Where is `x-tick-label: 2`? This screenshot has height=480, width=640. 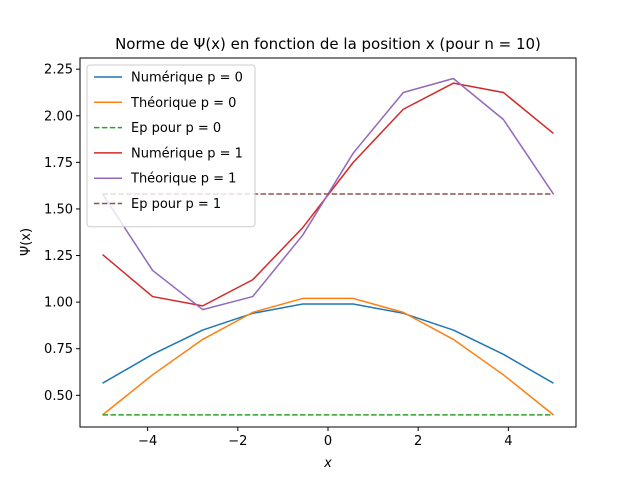
x-tick-label: 2 is located at coordinates (418, 441).